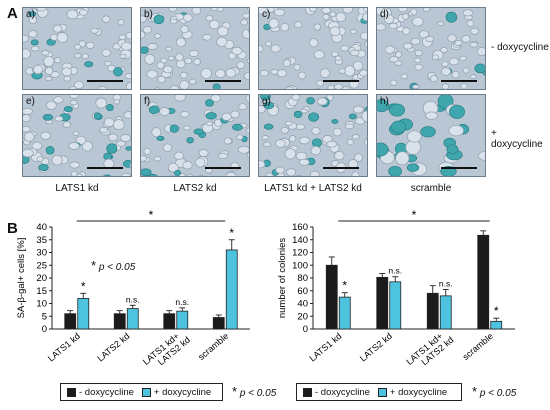  I want to click on micrograph-sublabel: h), so click(384, 101).